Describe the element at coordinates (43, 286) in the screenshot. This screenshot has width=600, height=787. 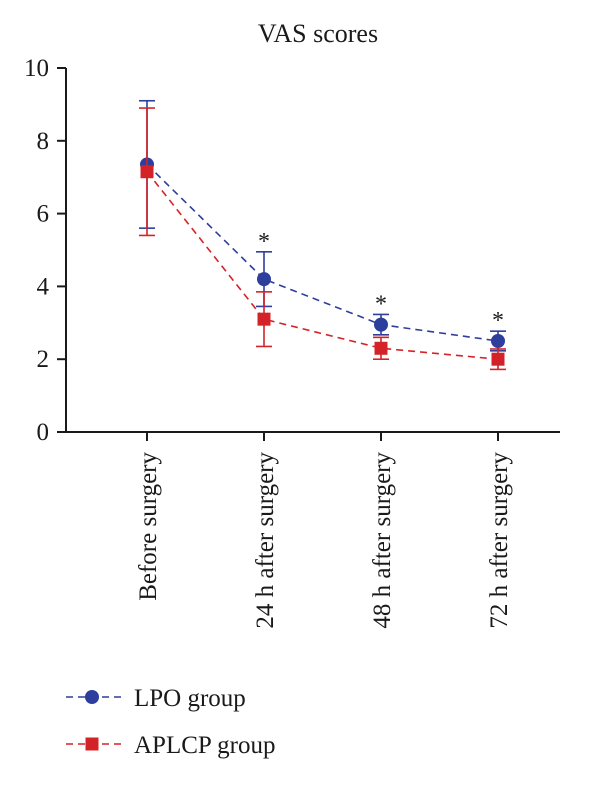
I see `y-tick-label: 4` at that location.